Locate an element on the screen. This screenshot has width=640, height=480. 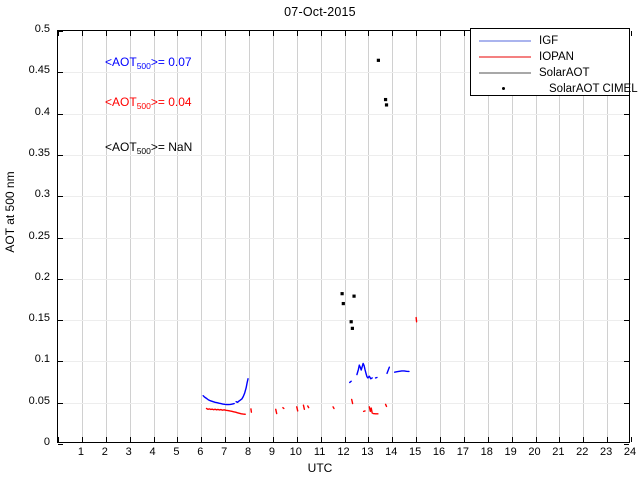
y-axis-title: AOT at 500 nm is located at coordinates (10, 212).